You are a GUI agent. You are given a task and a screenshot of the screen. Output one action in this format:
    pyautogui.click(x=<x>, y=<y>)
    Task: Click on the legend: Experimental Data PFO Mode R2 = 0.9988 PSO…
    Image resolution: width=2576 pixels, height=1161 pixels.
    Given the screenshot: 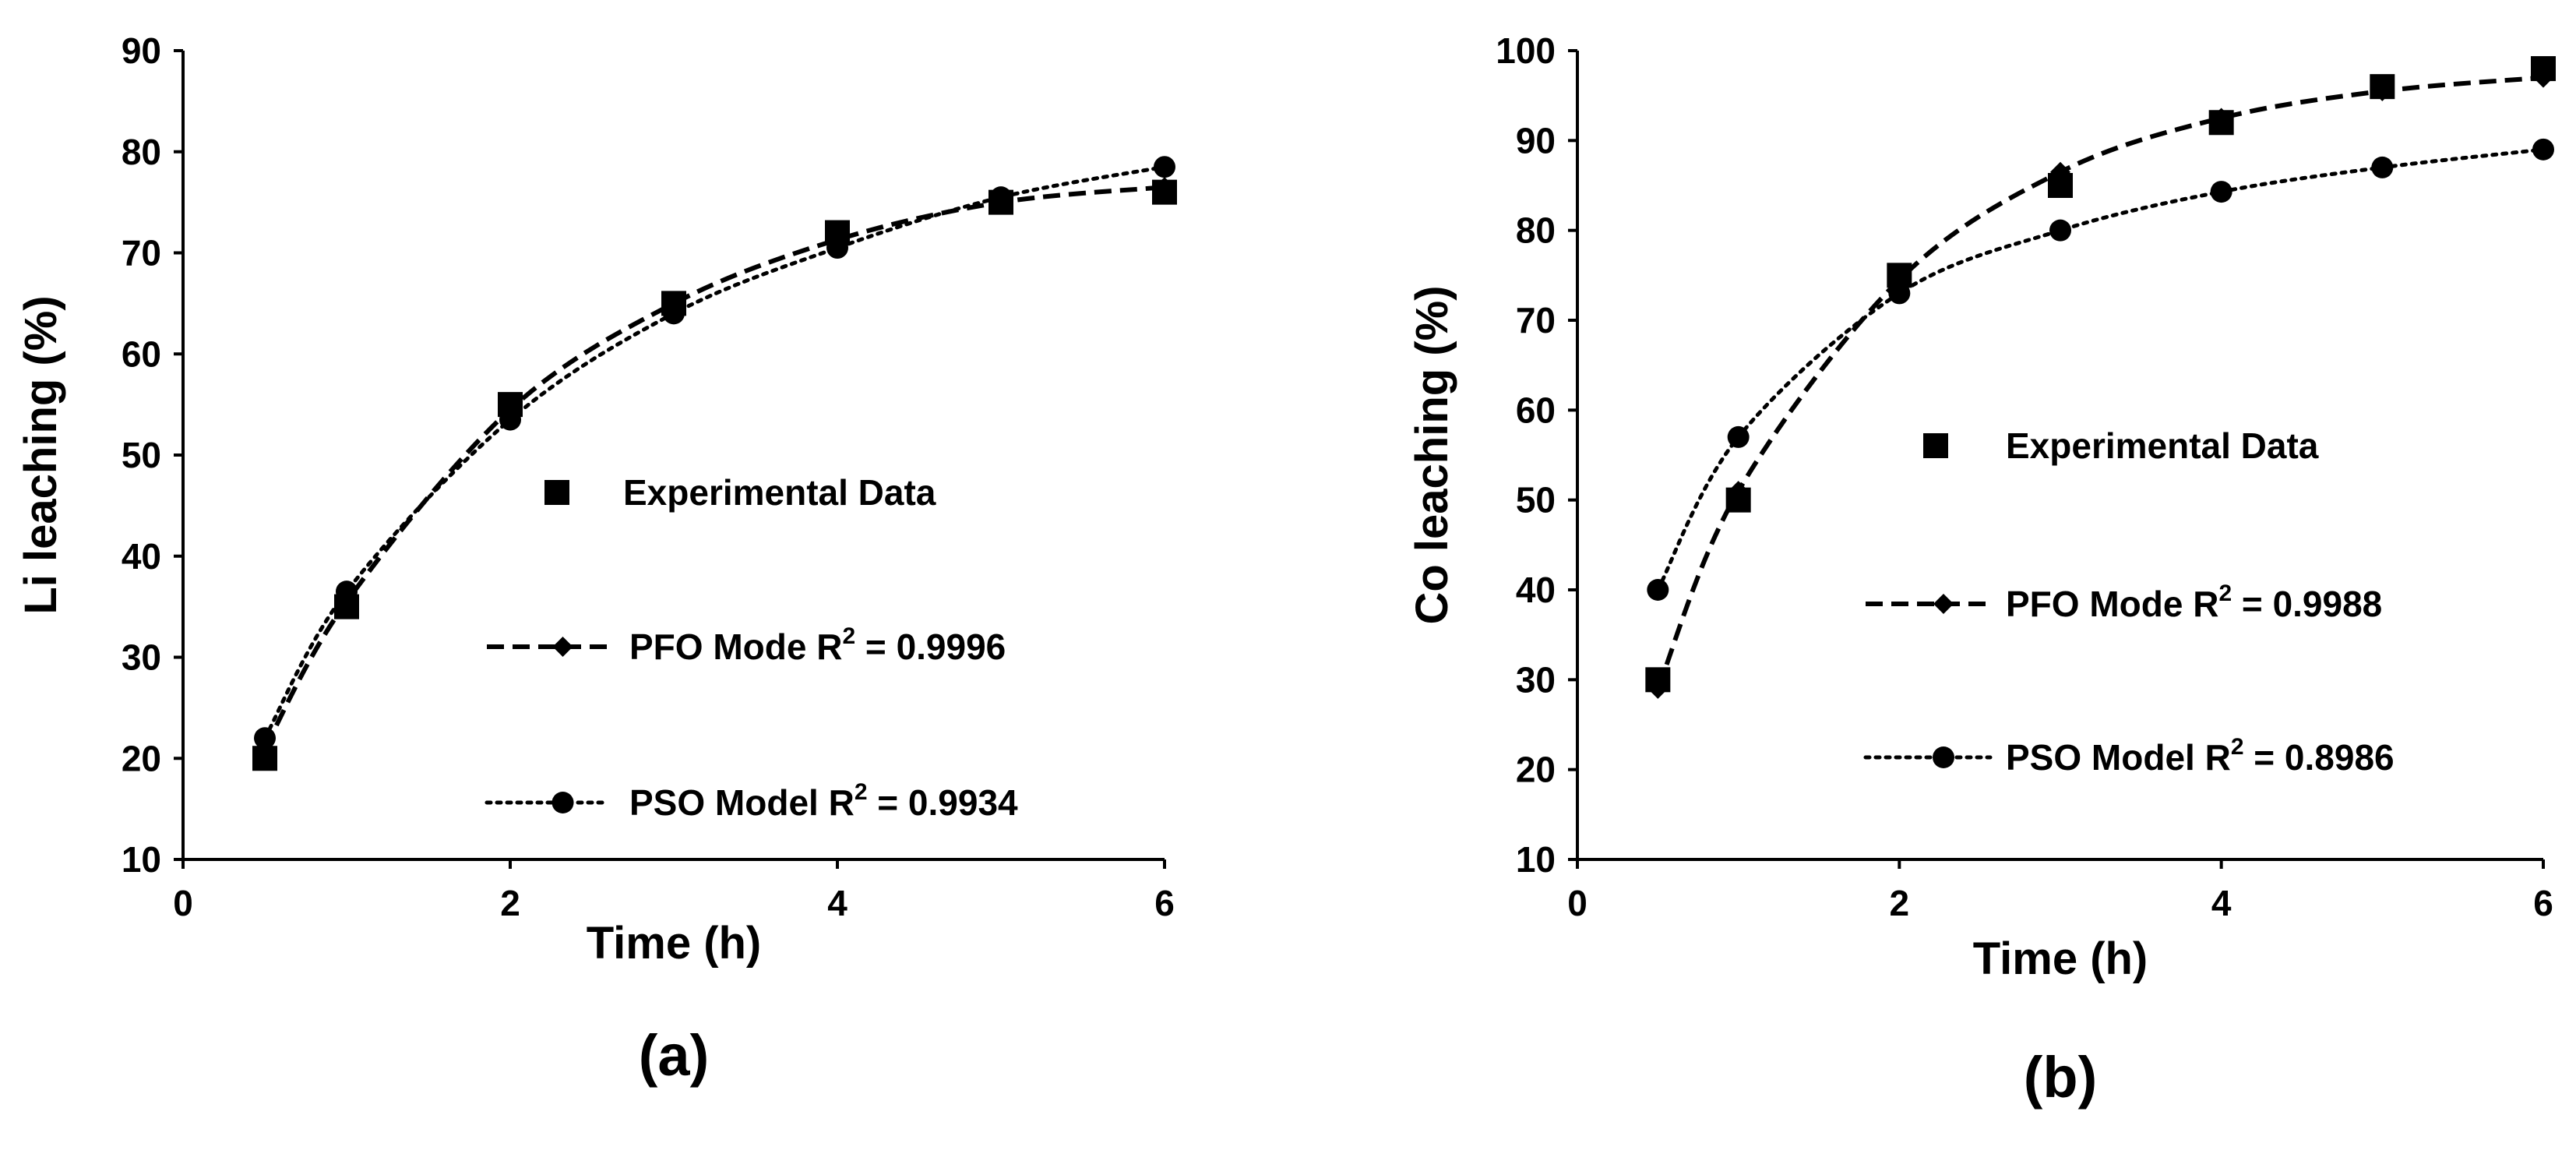 What is the action you would take?
    pyautogui.click(x=2129, y=601)
    